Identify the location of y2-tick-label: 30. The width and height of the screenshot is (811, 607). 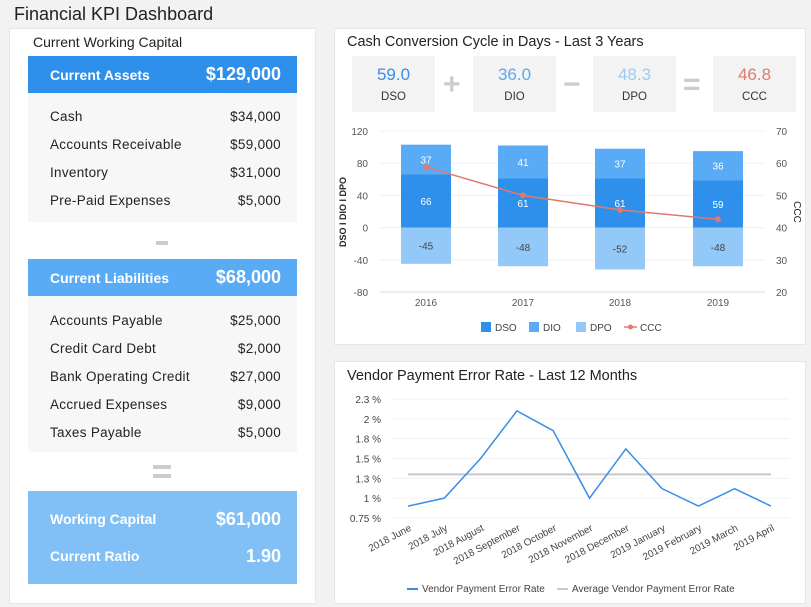
(782, 261).